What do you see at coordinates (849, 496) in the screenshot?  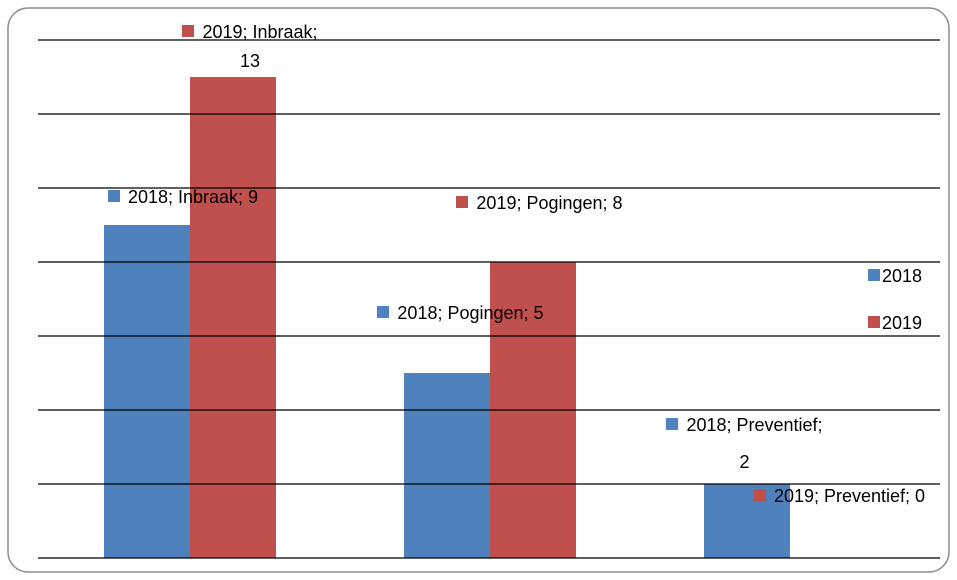 I see `data-label-text: 2019; Preventief; 0` at bounding box center [849, 496].